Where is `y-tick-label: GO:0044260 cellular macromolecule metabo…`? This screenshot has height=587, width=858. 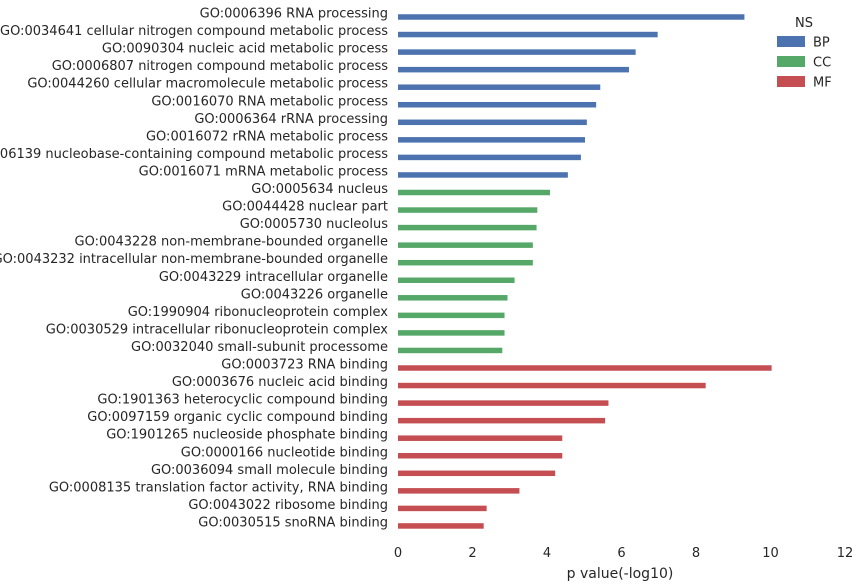
y-tick-label: GO:0044260 cellular macromolecule metabo… is located at coordinates (207, 84).